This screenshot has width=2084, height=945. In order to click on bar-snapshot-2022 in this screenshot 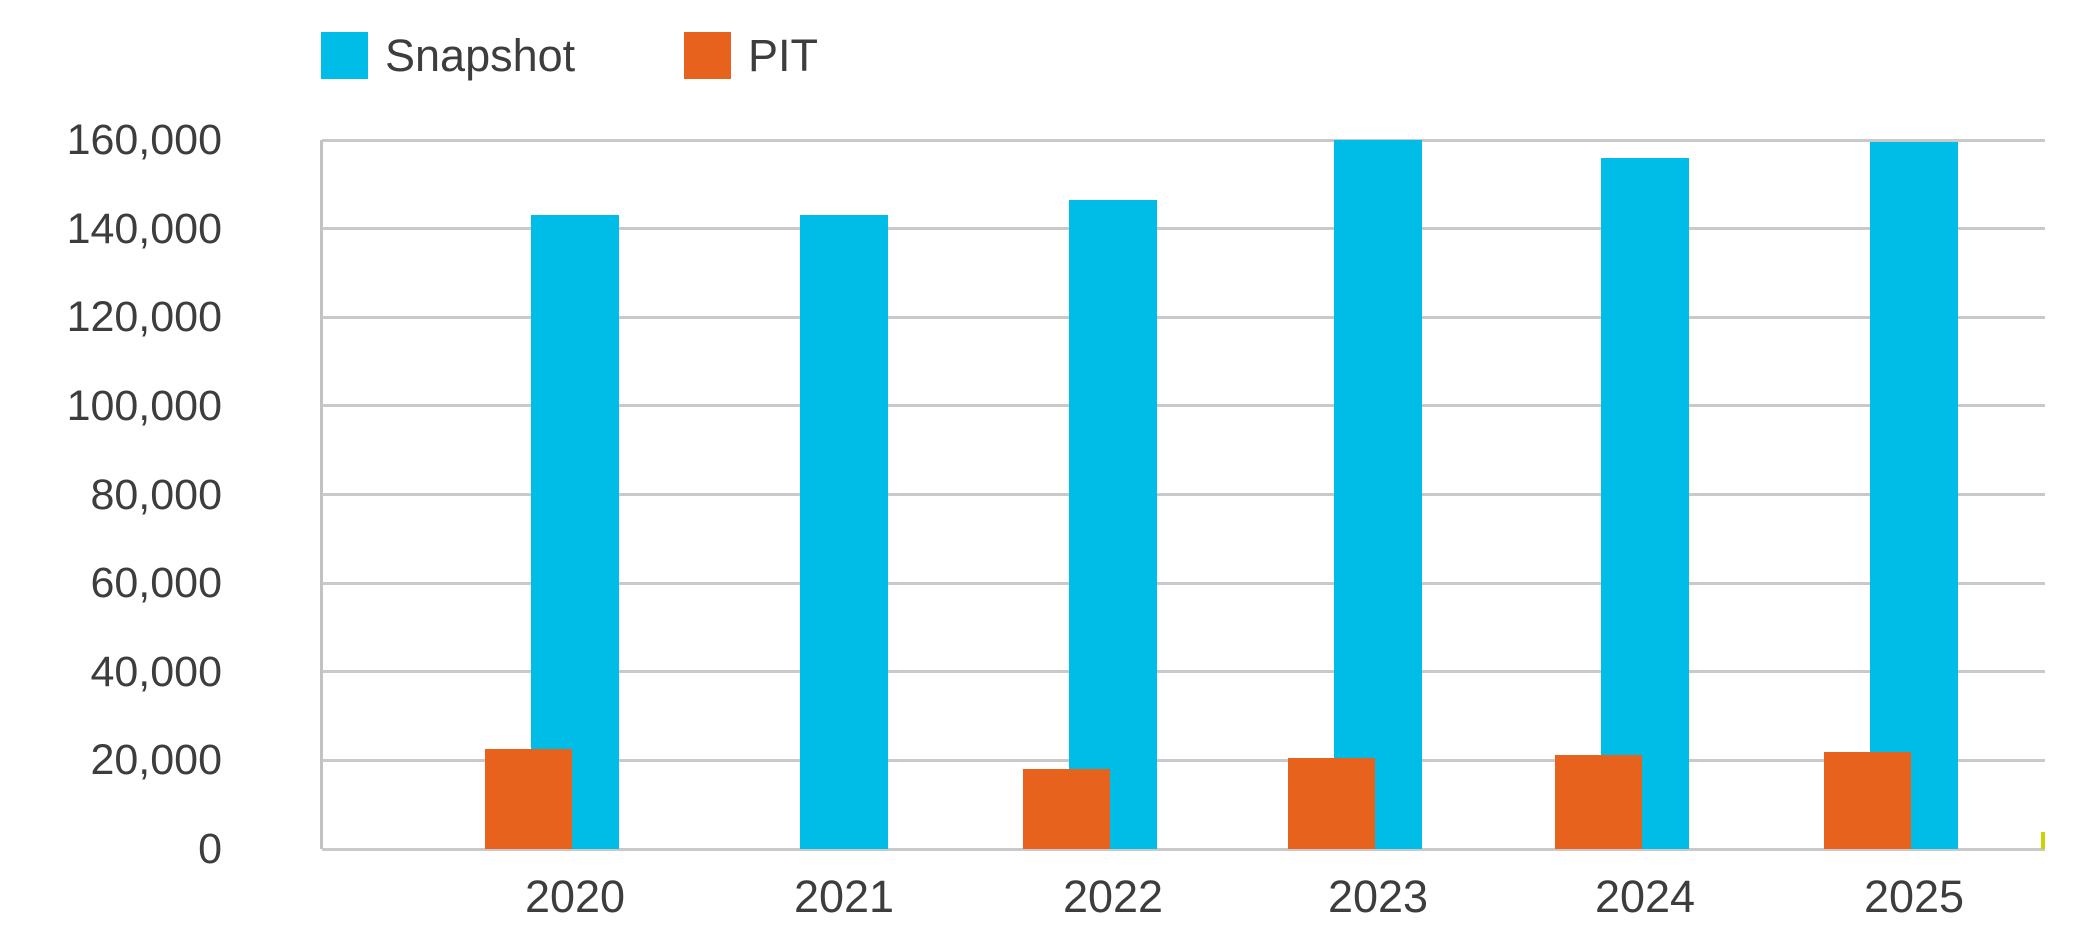, I will do `click(1113, 524)`.